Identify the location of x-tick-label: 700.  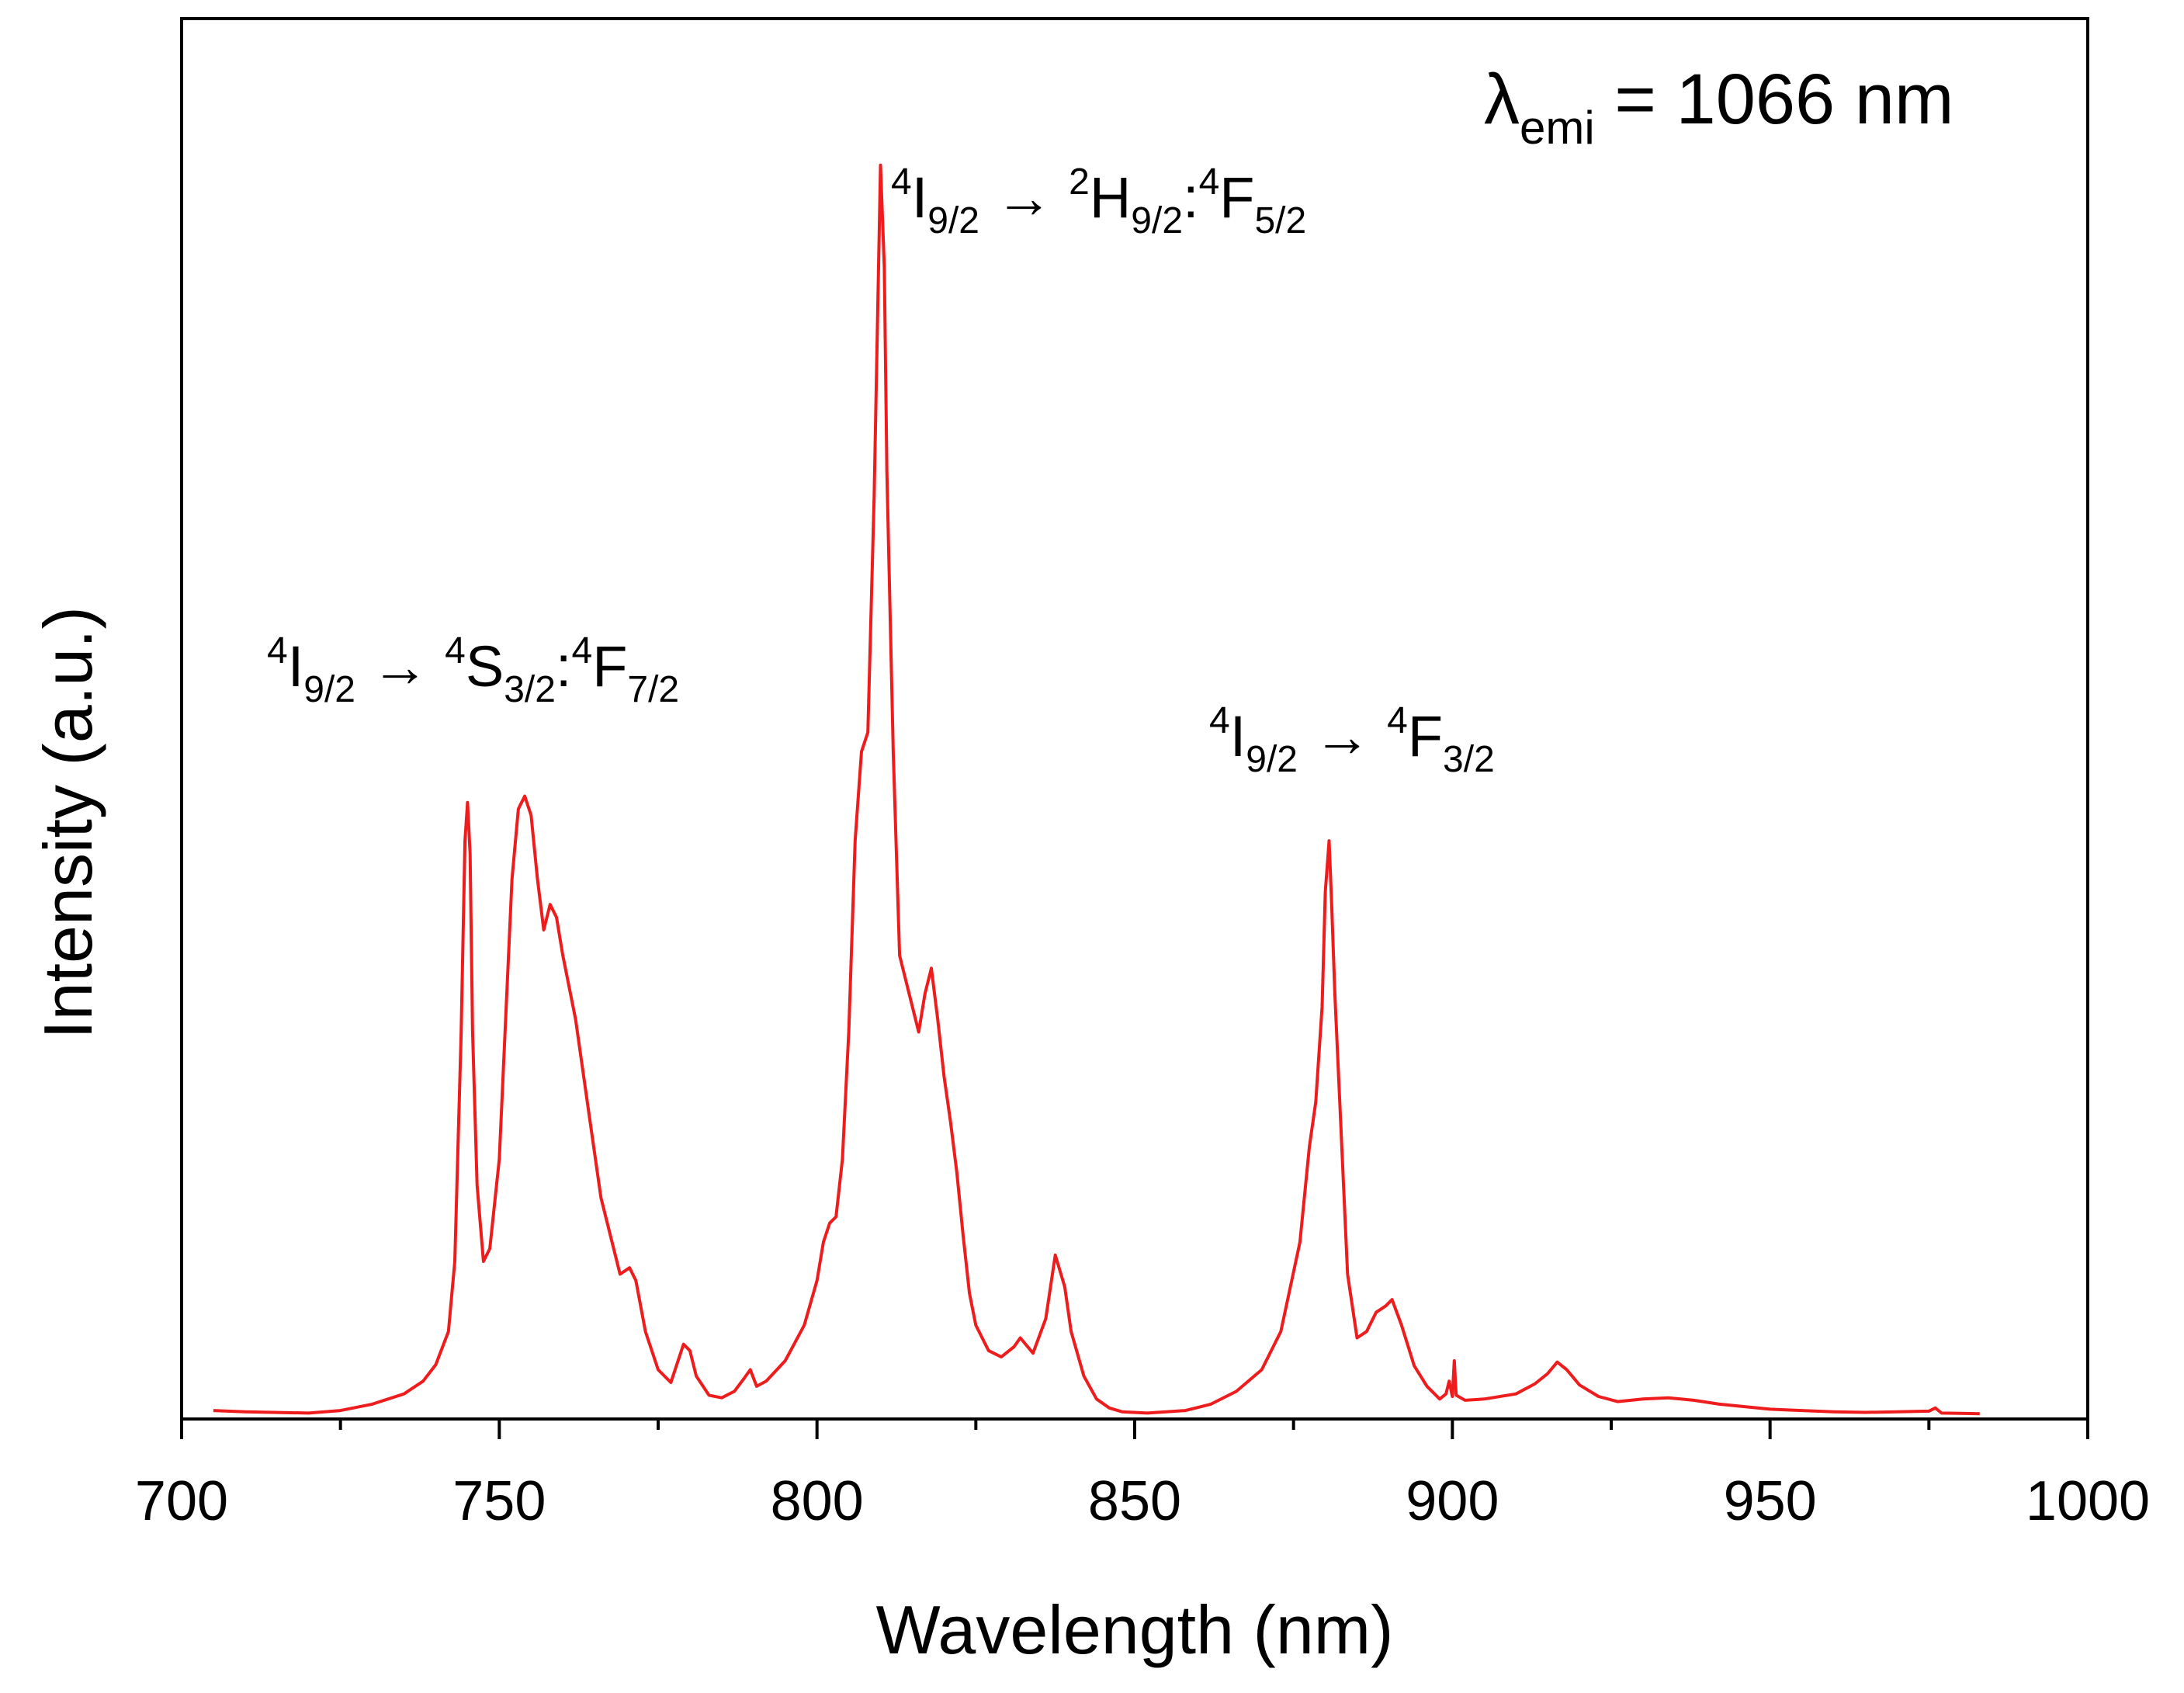
(182, 1501).